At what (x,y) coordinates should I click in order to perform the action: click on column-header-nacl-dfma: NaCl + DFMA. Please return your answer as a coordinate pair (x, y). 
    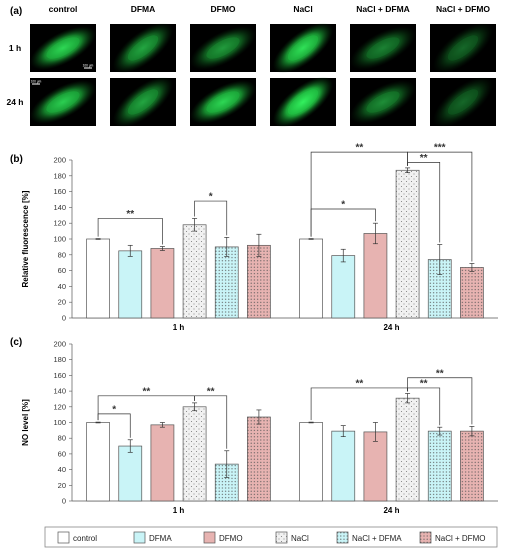
    Looking at the image, I should click on (383, 9).